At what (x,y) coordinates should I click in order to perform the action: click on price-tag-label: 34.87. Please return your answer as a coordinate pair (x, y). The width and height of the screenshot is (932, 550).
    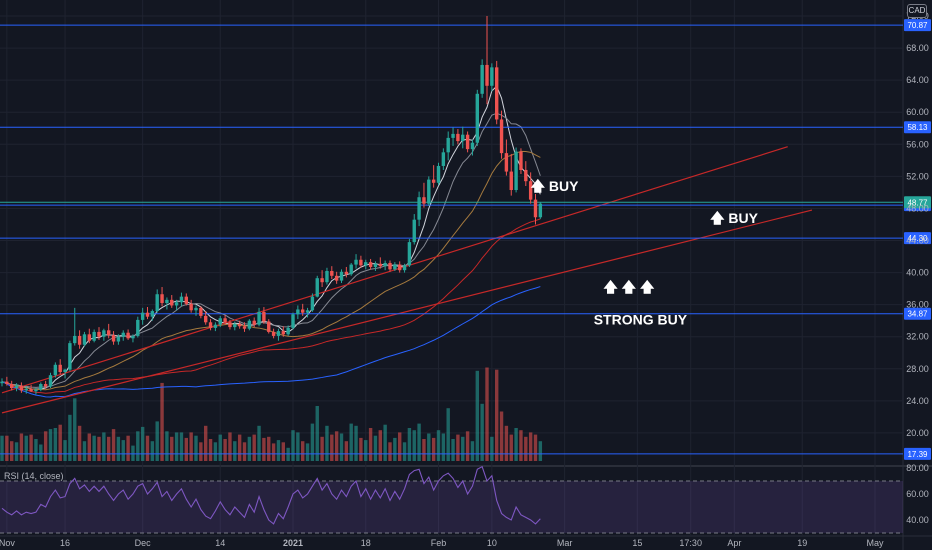
    Looking at the image, I should click on (917, 314).